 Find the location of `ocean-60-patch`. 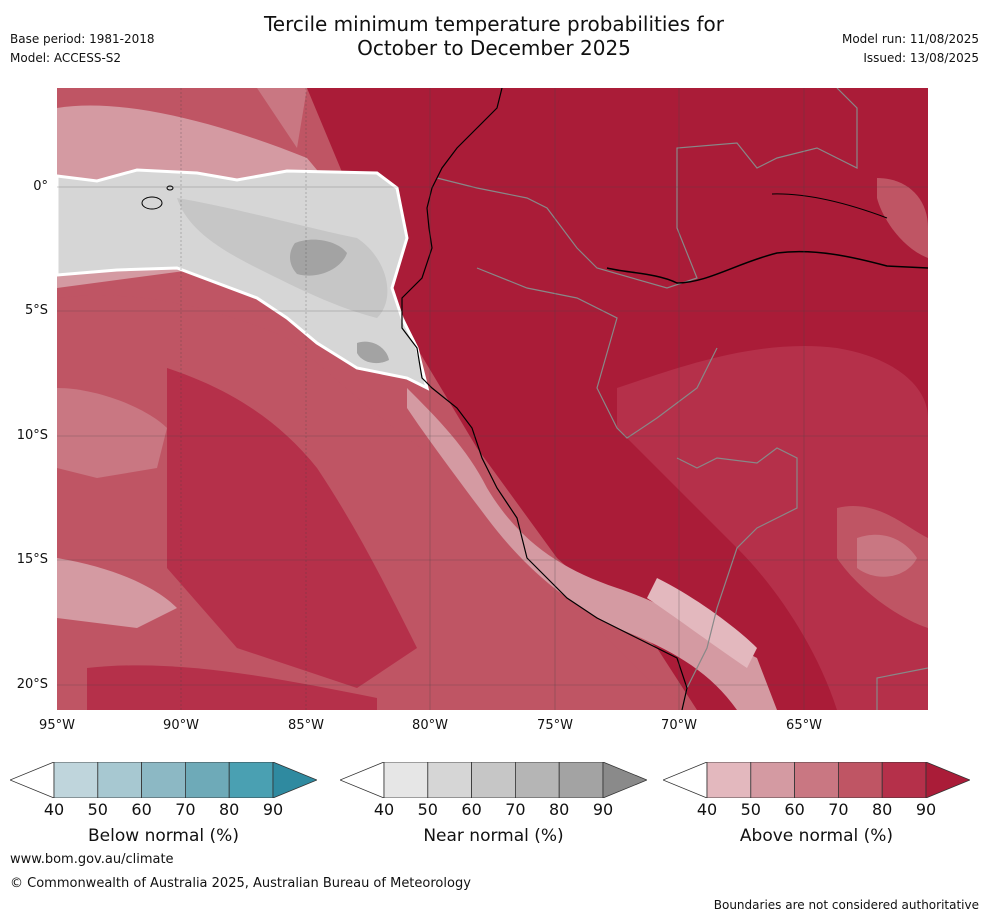

ocean-60-patch is located at coordinates (112, 433).